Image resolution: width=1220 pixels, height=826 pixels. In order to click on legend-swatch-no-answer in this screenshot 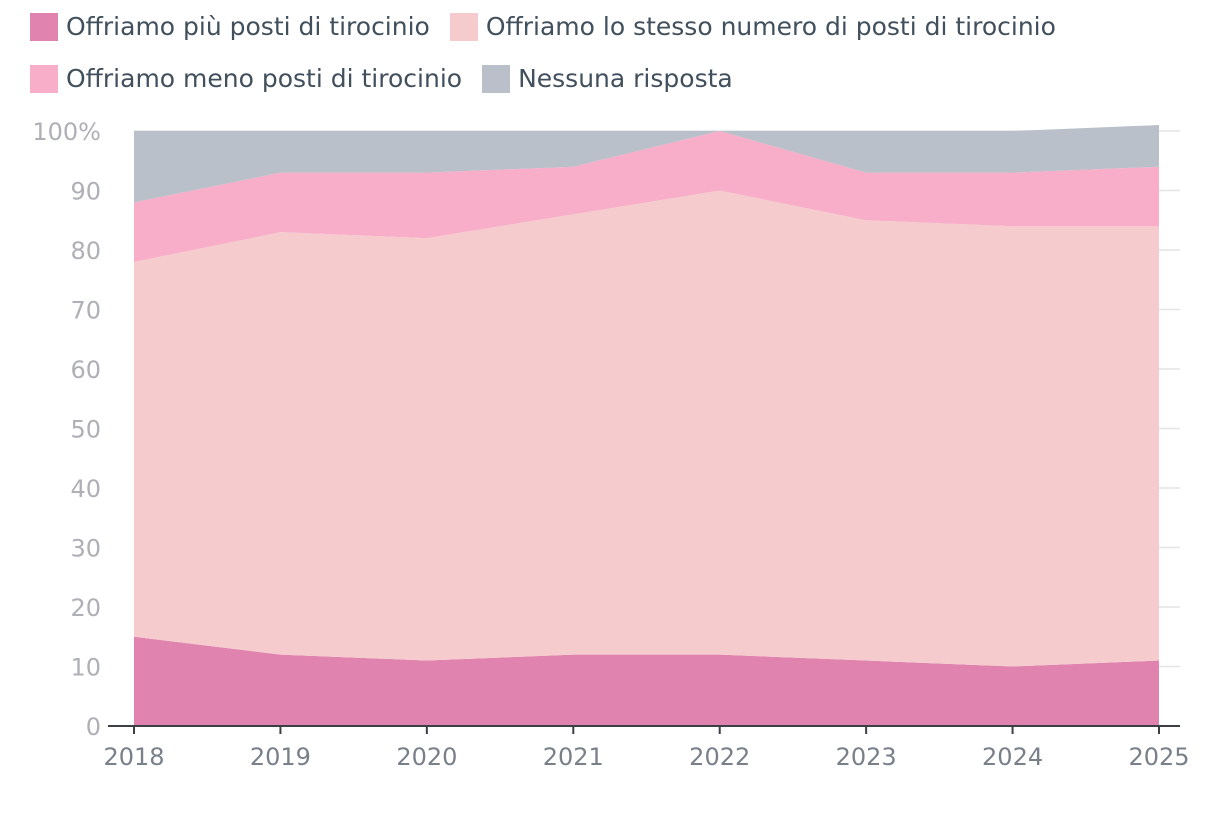, I will do `click(496, 79)`.